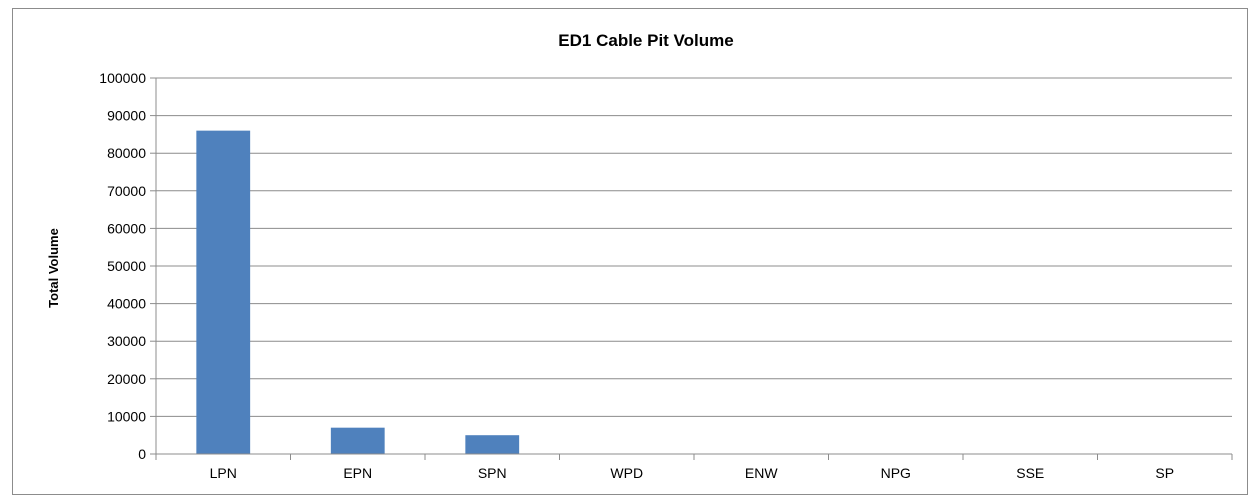  Describe the element at coordinates (1164, 473) in the screenshot. I see `x-tick-label: SP` at that location.